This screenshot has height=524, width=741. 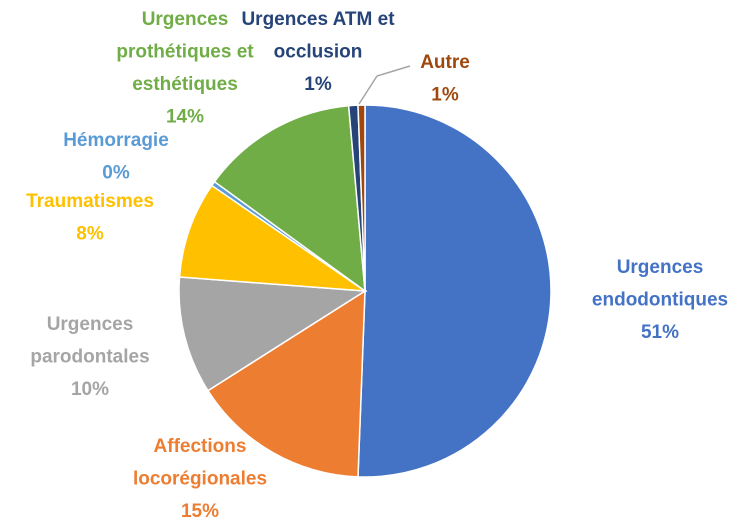 What do you see at coordinates (116, 140) in the screenshot?
I see `slice-label: Hémorragie` at bounding box center [116, 140].